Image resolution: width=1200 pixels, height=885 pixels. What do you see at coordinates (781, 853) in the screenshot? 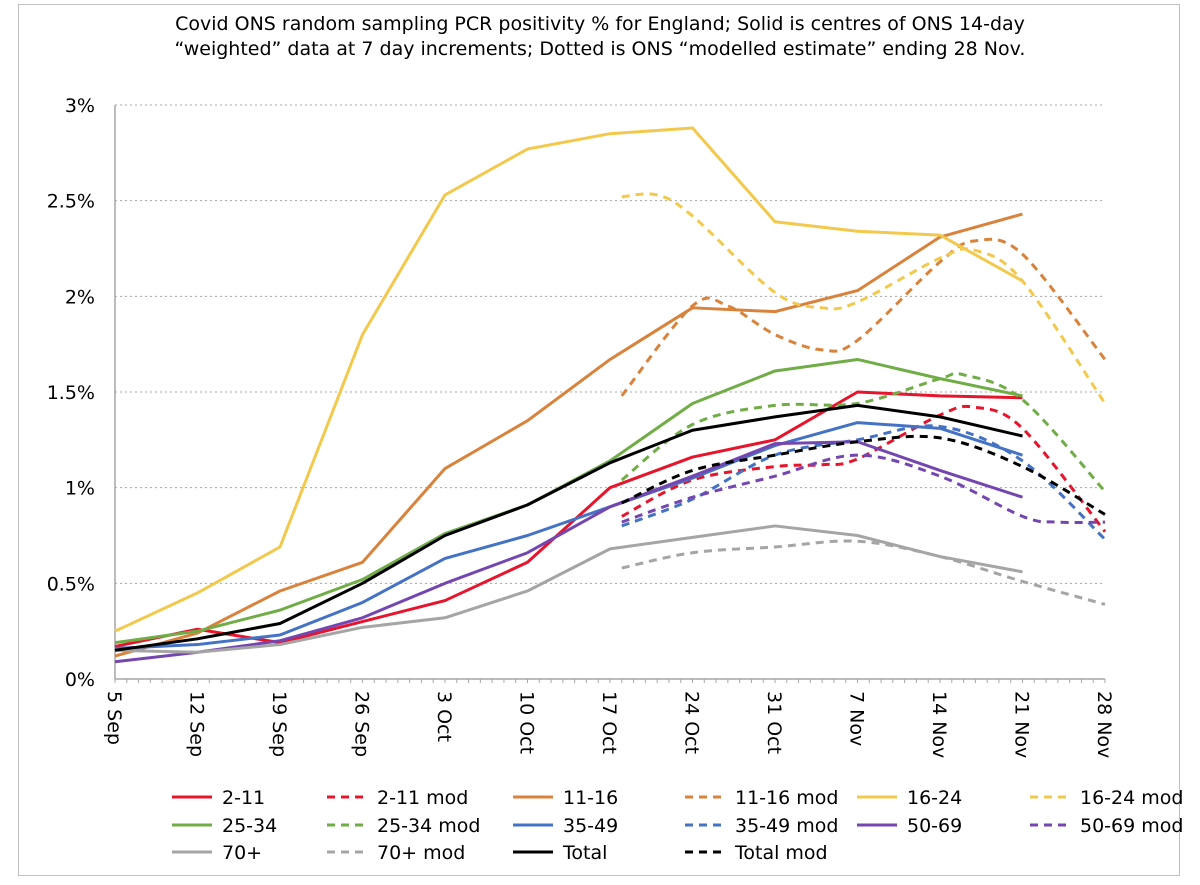
I see `legend-label-total-mod: Total mod` at bounding box center [781, 853].